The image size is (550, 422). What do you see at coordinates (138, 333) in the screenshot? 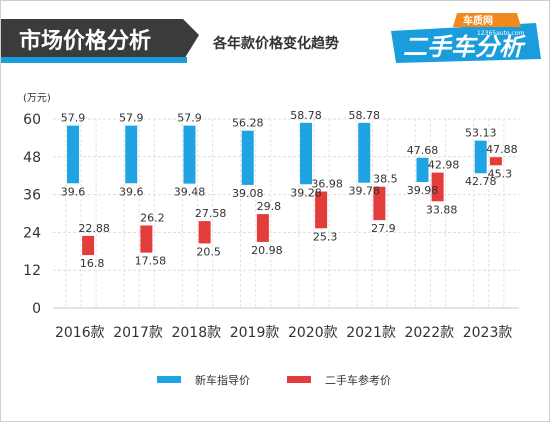
I see `x-tick-label: 2017款` at bounding box center [138, 333].